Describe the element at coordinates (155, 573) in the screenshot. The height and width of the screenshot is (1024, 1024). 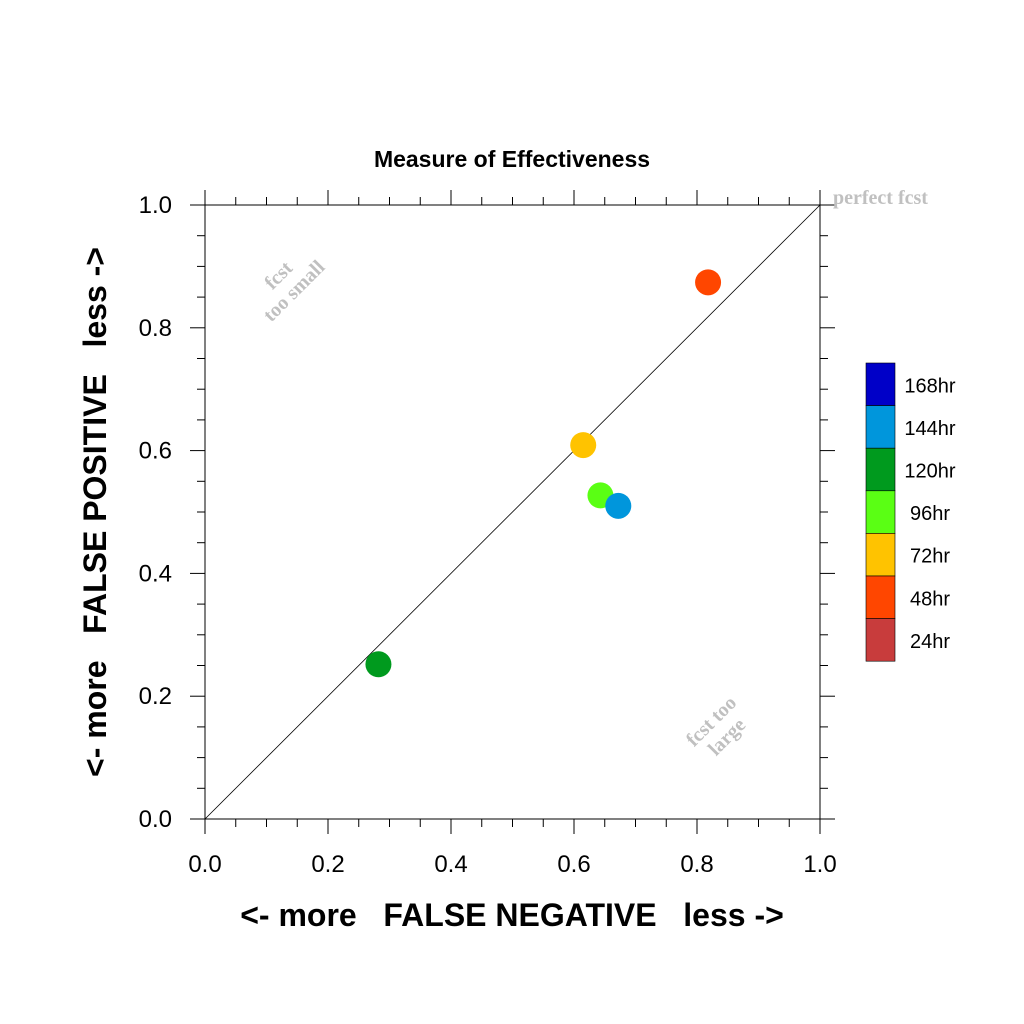
I see `y-tick-label: 0.4` at that location.